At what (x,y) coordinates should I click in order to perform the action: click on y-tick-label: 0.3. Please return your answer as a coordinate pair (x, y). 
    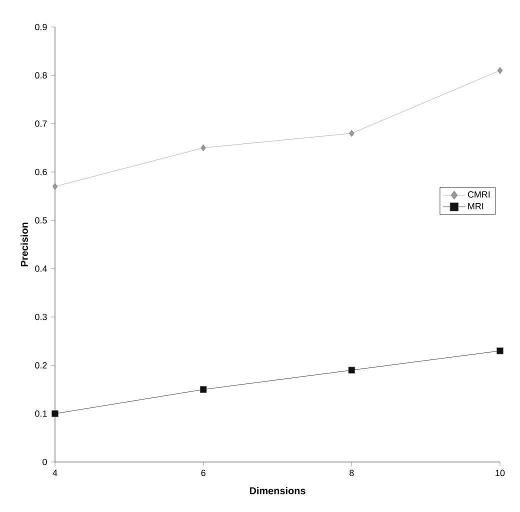
    Looking at the image, I should click on (41, 317).